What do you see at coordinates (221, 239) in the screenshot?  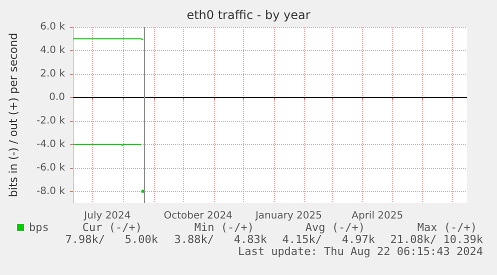 I see `text: 3.88k/ 4.83k` at bounding box center [221, 239].